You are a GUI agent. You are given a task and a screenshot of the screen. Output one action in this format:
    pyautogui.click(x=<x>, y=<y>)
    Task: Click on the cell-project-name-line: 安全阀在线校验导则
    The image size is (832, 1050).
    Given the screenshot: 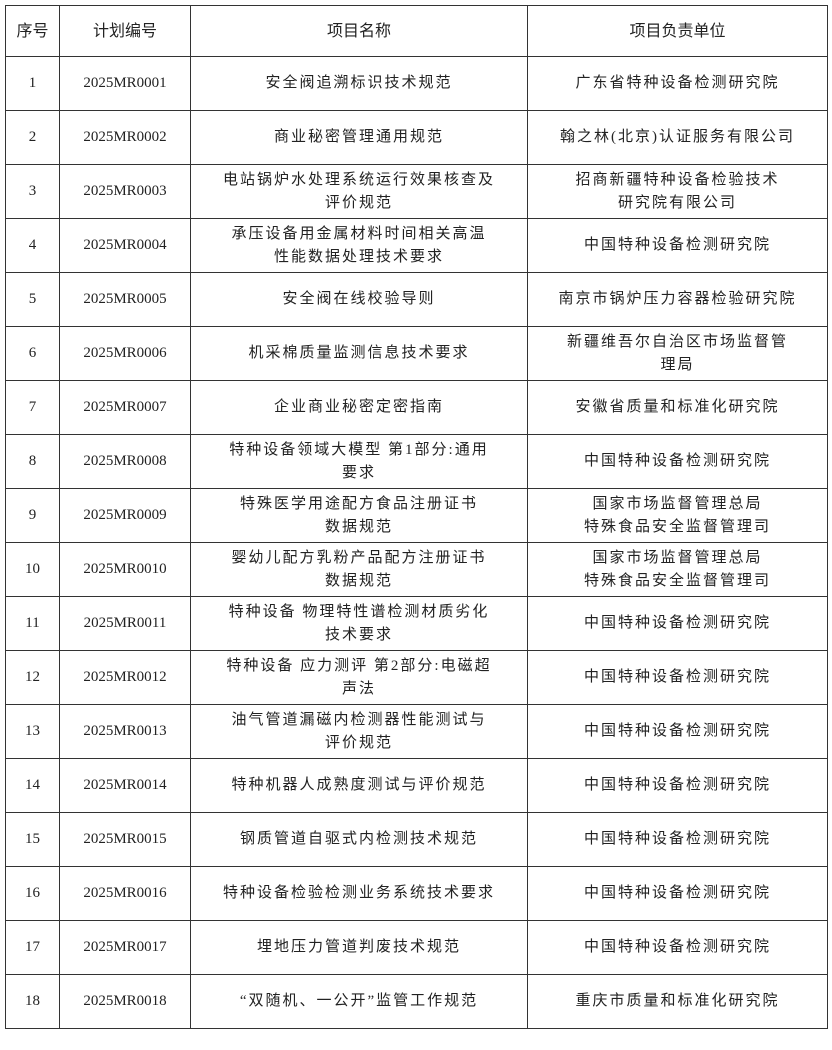 What is the action you would take?
    pyautogui.click(x=359, y=299)
    